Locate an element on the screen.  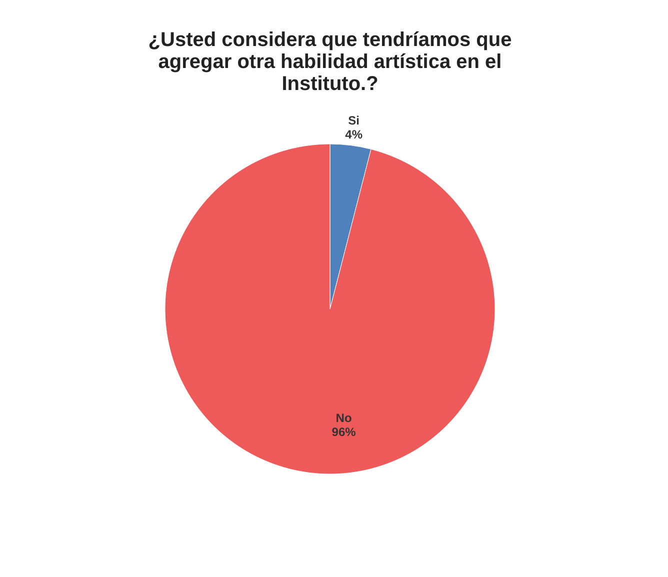
slice-label: No is located at coordinates (344, 418).